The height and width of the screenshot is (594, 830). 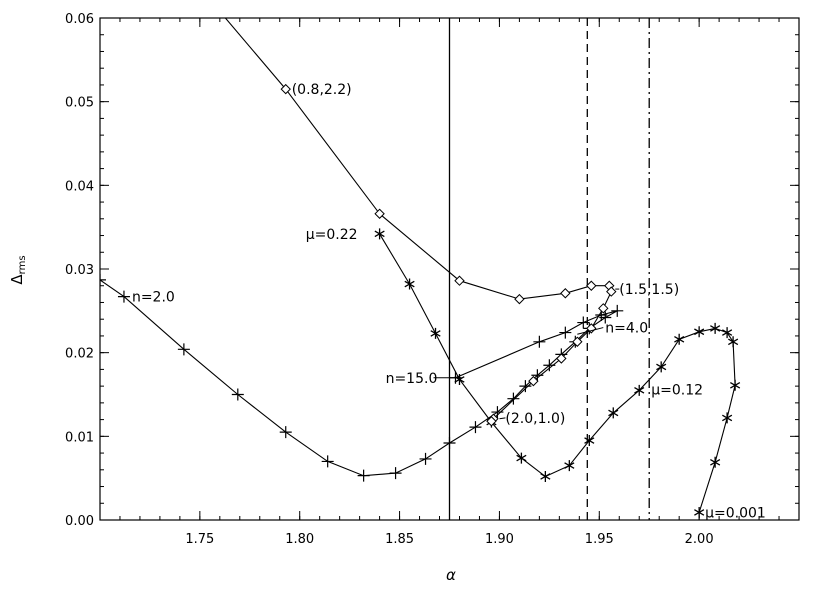 What do you see at coordinates (79, 19) in the screenshot?
I see `y-tick-label: 0.06` at bounding box center [79, 19].